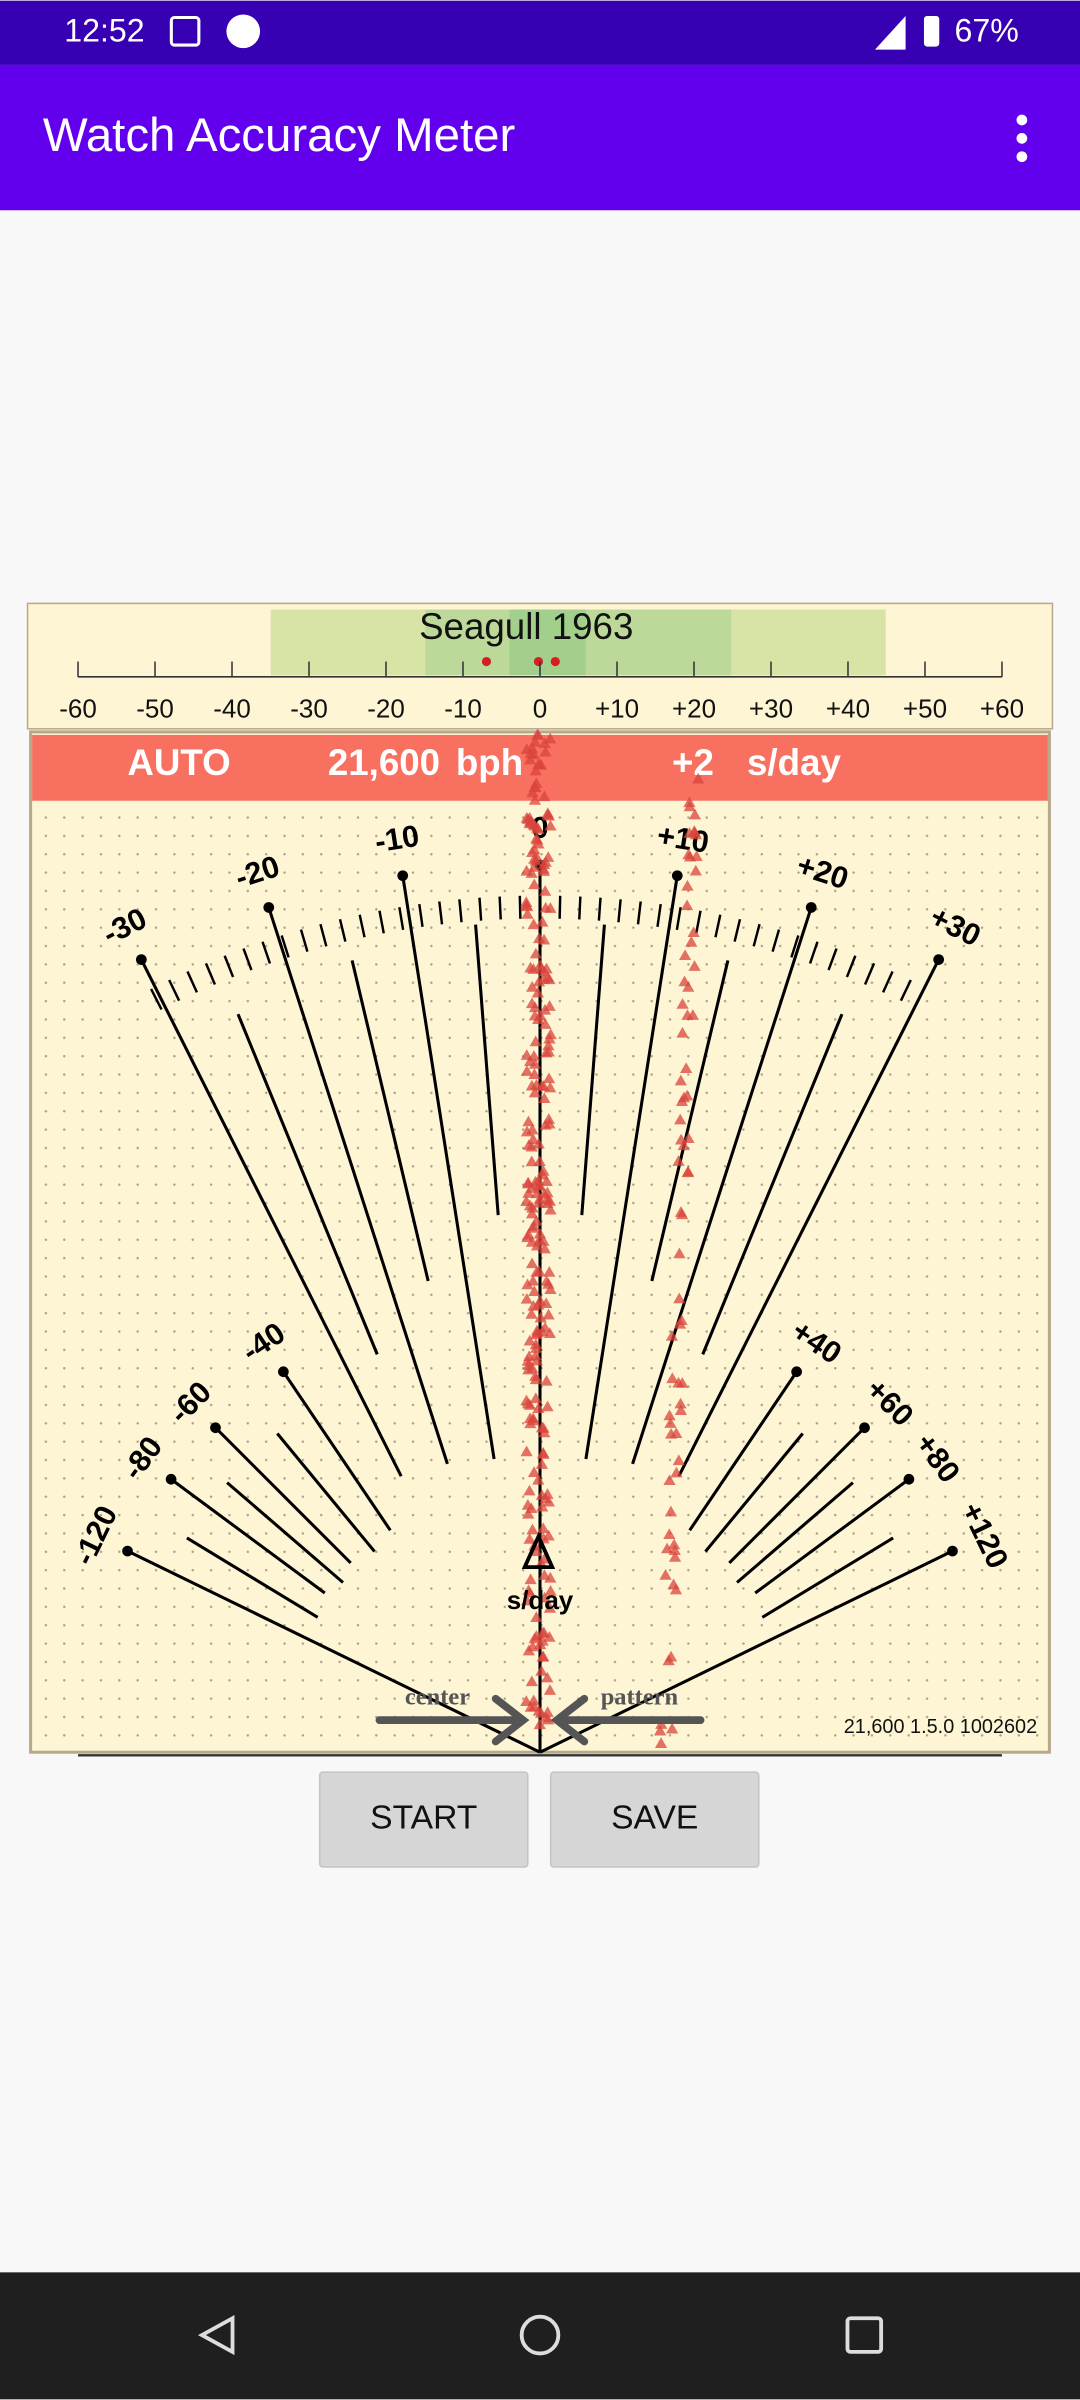  Describe the element at coordinates (538, 661) in the screenshot. I see `reading-dot` at that location.